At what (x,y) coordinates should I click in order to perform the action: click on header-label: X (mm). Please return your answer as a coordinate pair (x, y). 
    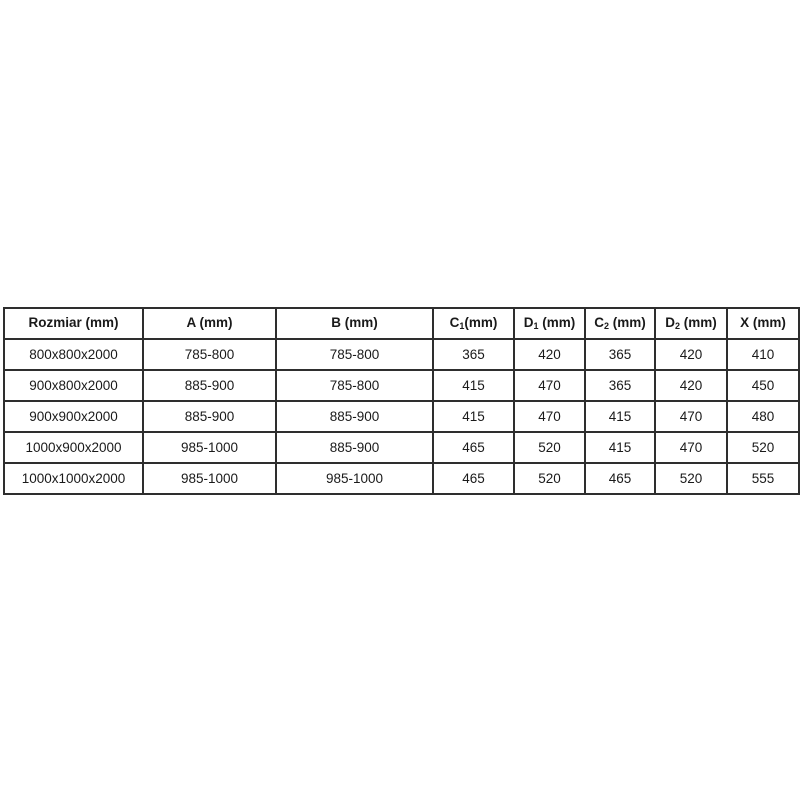
    Looking at the image, I should click on (763, 322).